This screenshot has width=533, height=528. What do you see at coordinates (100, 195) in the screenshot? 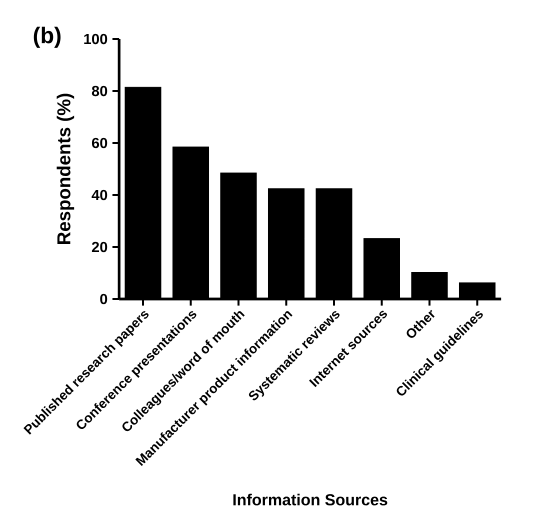
I see `y-tick-label: 40` at bounding box center [100, 195].